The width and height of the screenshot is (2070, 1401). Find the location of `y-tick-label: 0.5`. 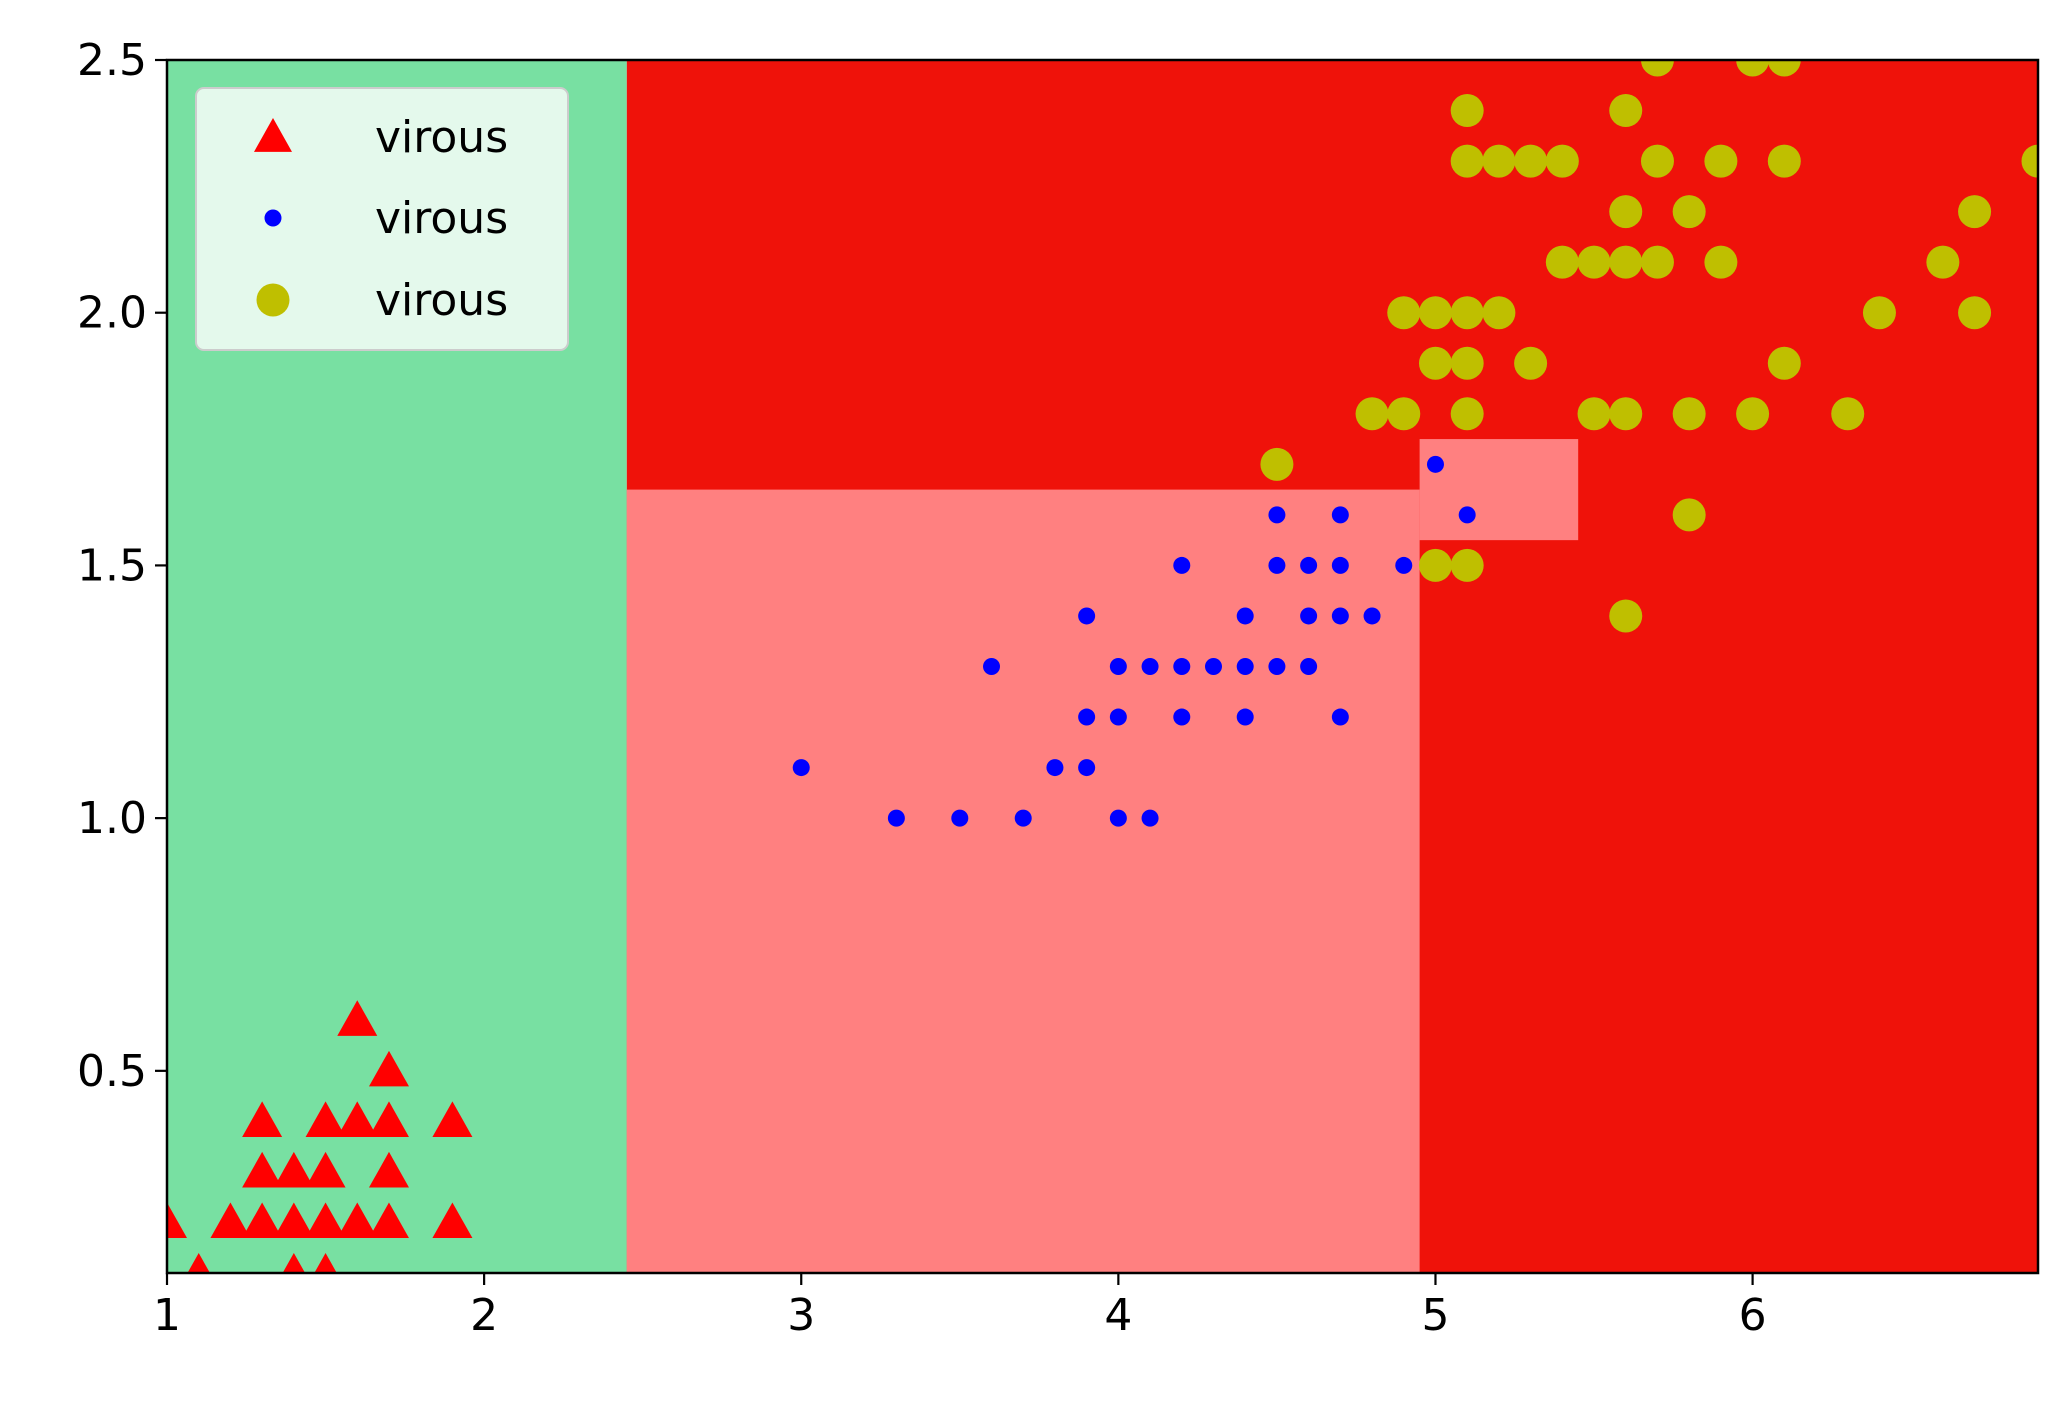

y-tick-label: 0.5 is located at coordinates (112, 1071).